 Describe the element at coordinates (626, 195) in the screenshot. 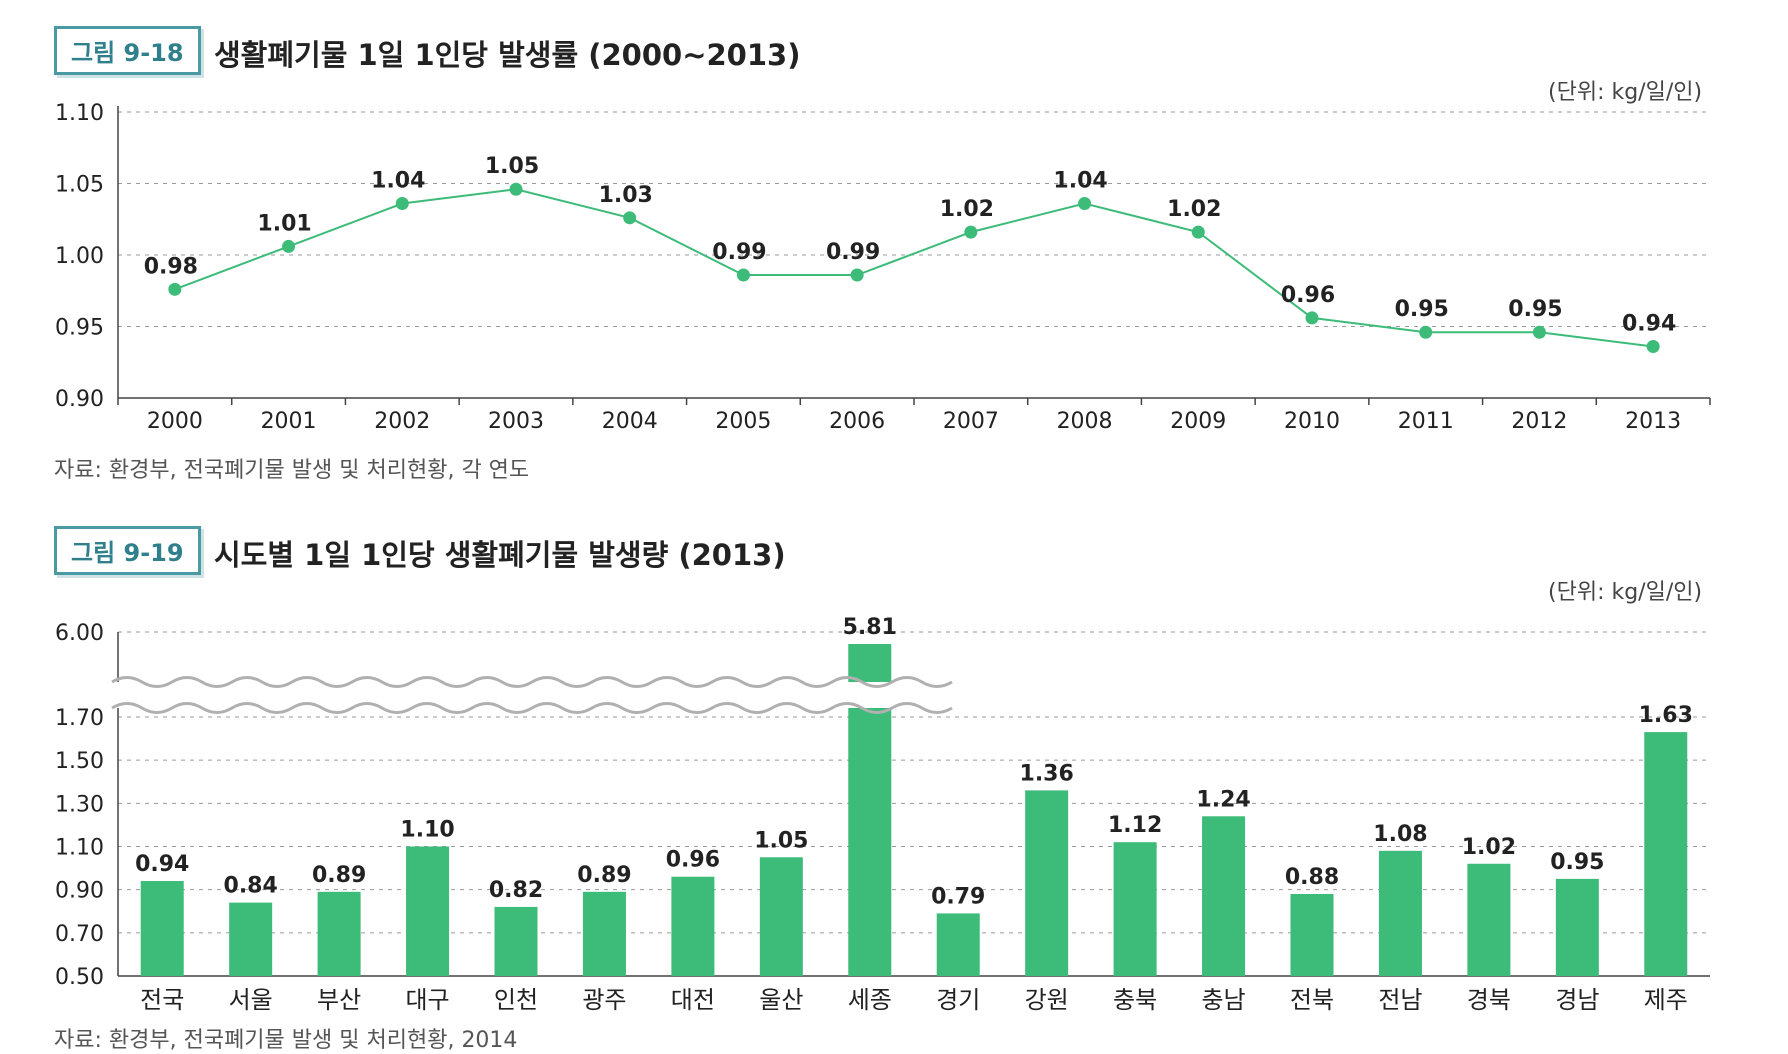

I see `data-label: 1.03` at that location.